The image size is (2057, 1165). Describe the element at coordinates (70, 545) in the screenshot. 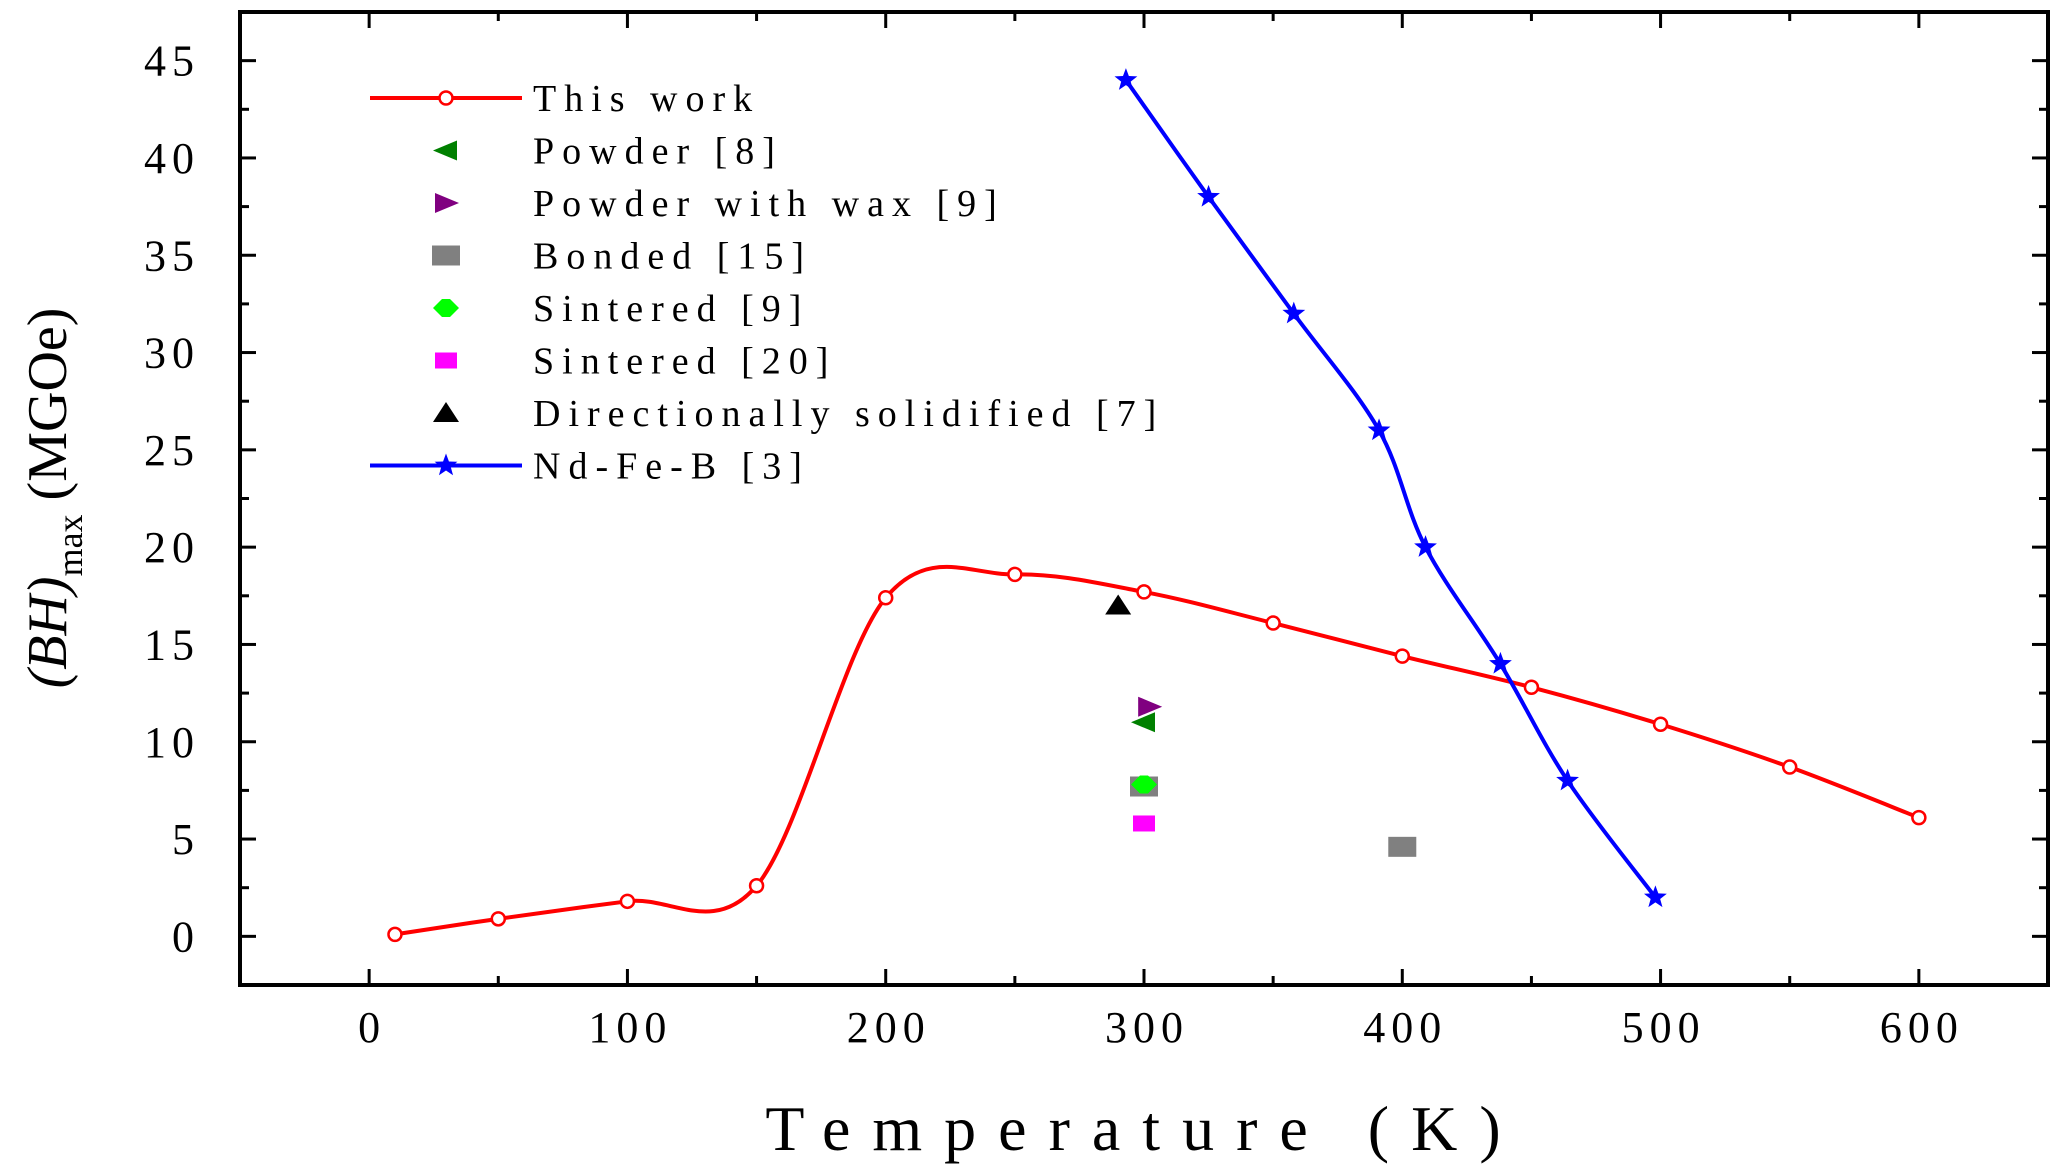

I see `y-axis-title-subscript: max` at that location.